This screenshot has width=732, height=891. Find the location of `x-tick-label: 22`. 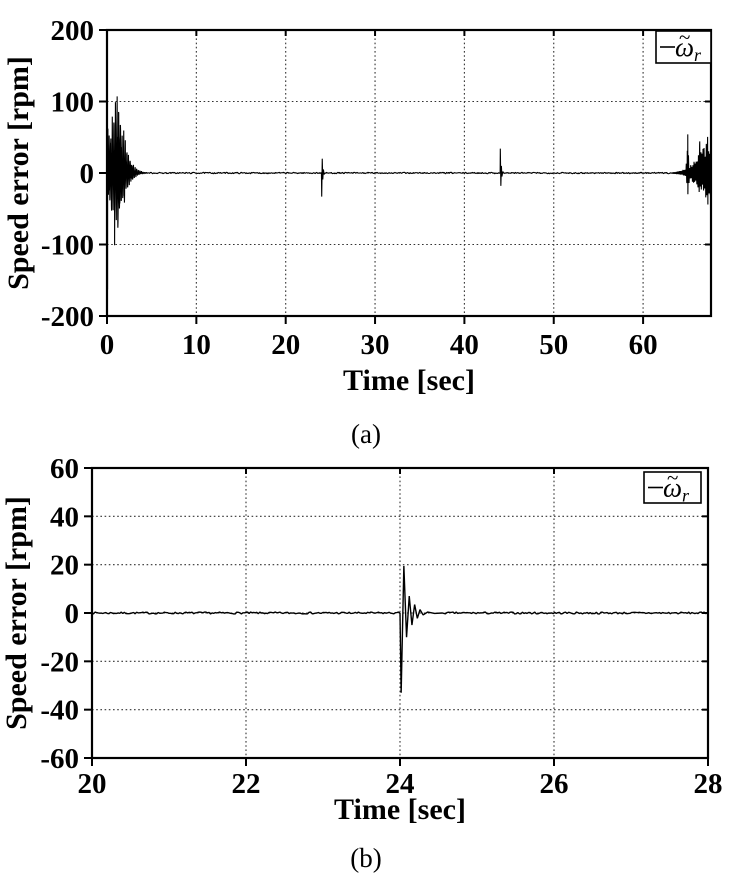

x-tick-label: 22 is located at coordinates (246, 784).